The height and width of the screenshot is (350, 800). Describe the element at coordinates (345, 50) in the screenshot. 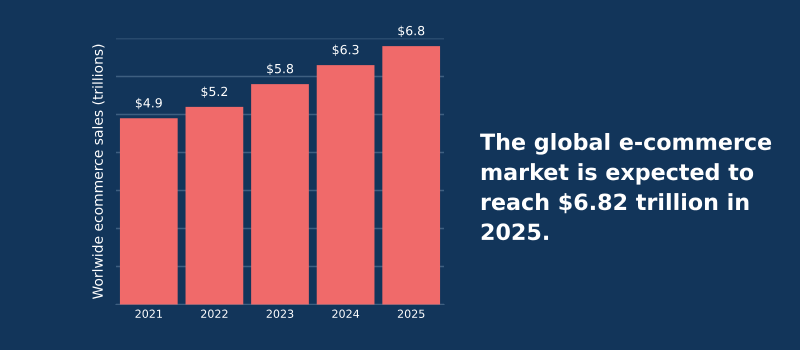

I see `data-label: $6.3` at that location.